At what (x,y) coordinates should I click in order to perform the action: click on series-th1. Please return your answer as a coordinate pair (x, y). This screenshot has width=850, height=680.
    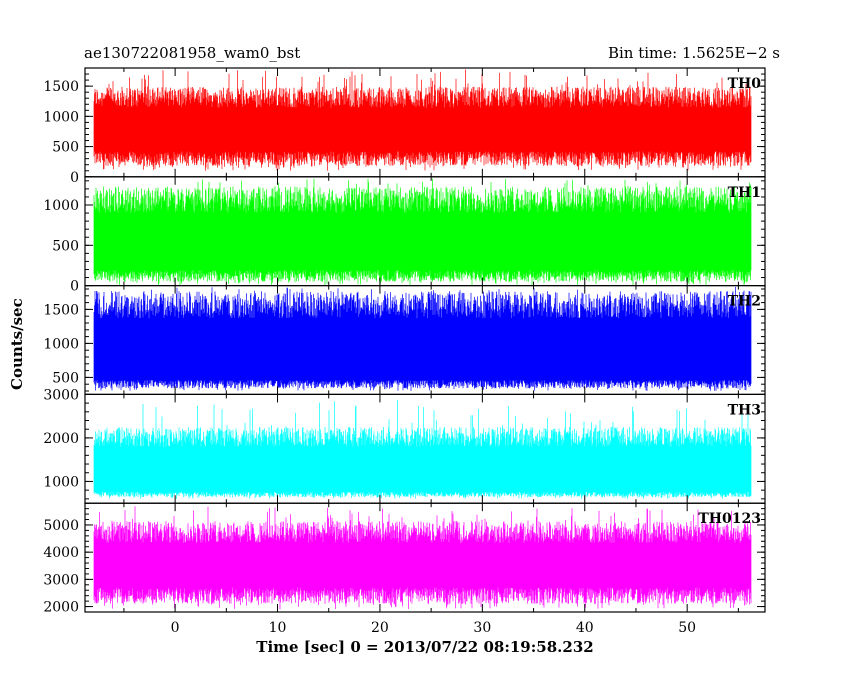
    Looking at the image, I should click on (422, 232).